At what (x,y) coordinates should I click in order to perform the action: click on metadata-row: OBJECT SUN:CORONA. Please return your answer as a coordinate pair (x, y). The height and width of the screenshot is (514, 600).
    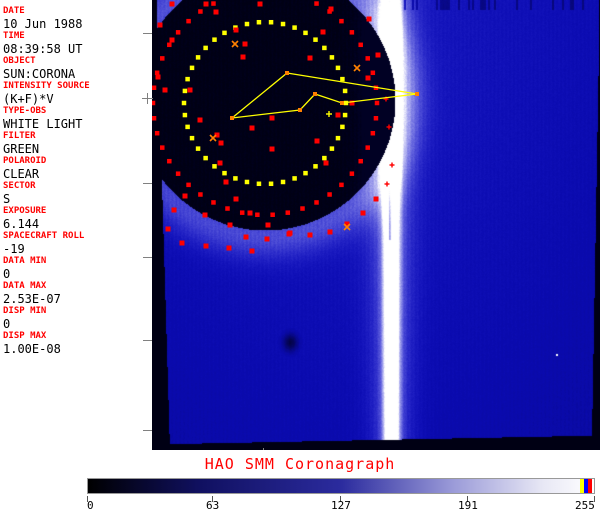
    Looking at the image, I should click on (76, 68).